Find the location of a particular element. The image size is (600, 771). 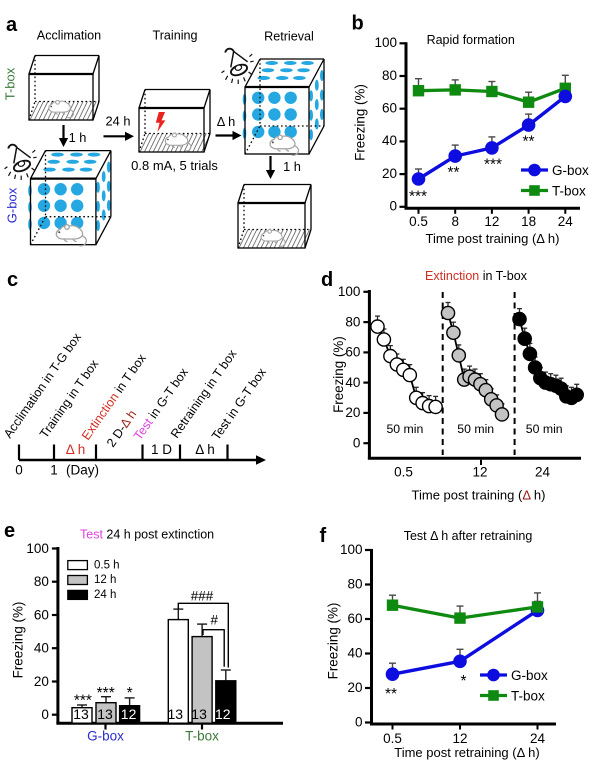

svg-text: b is located at coordinates (358, 24).